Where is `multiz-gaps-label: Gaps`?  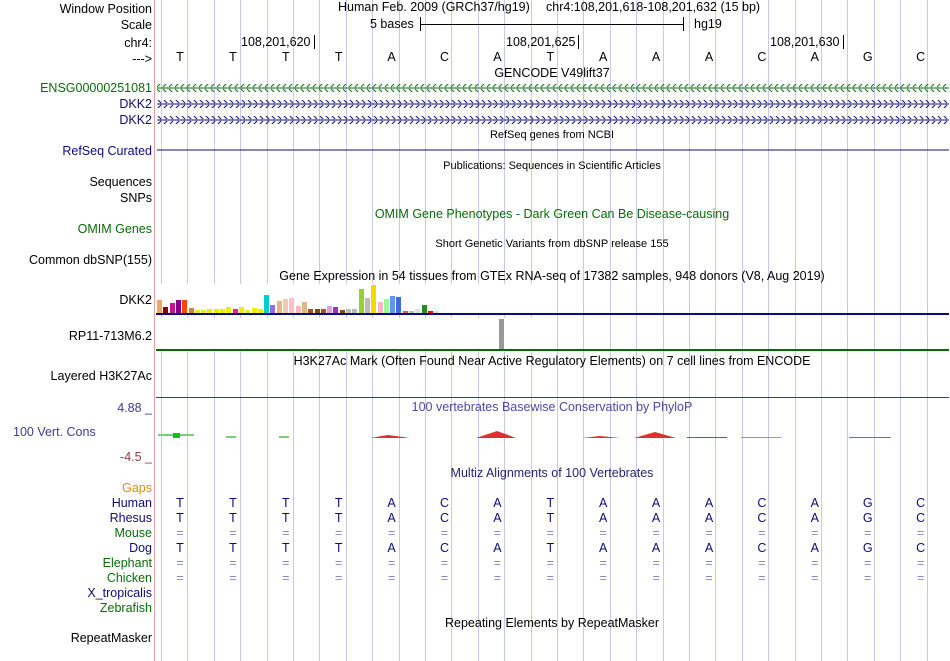 multiz-gaps-label: Gaps is located at coordinates (137, 488).